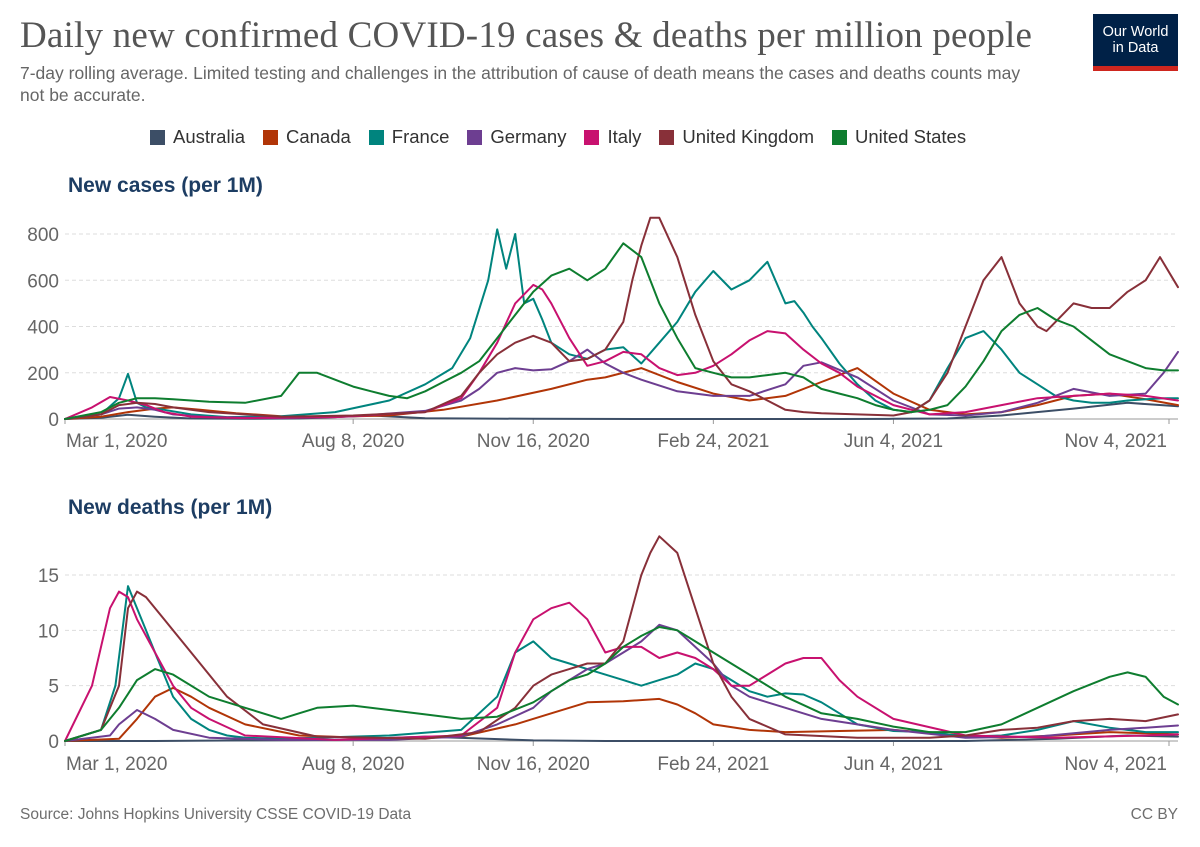  What do you see at coordinates (1135, 68) in the screenshot?
I see `logo-red-bar` at bounding box center [1135, 68].